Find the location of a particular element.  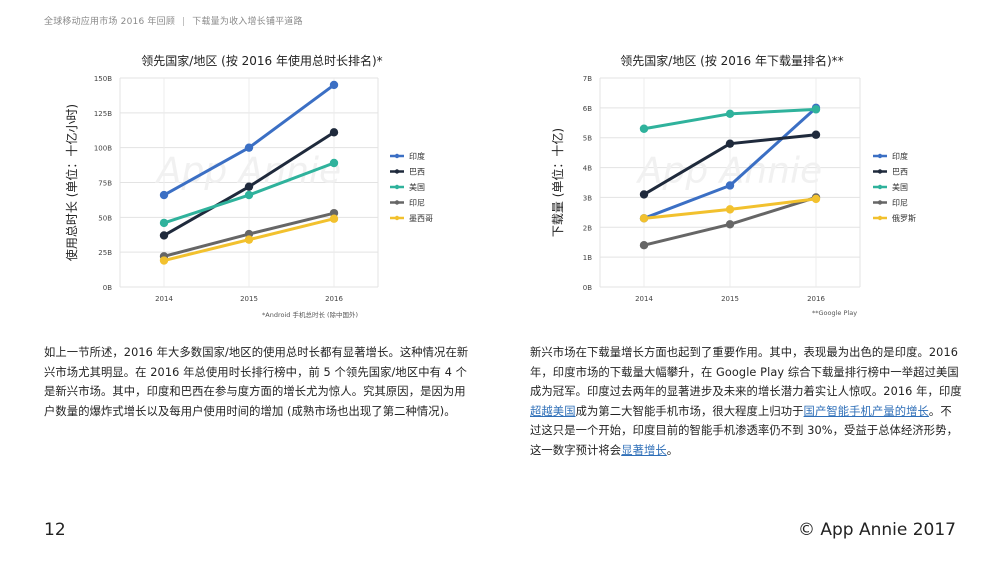

y-tick-label: 7B is located at coordinates (587, 79).